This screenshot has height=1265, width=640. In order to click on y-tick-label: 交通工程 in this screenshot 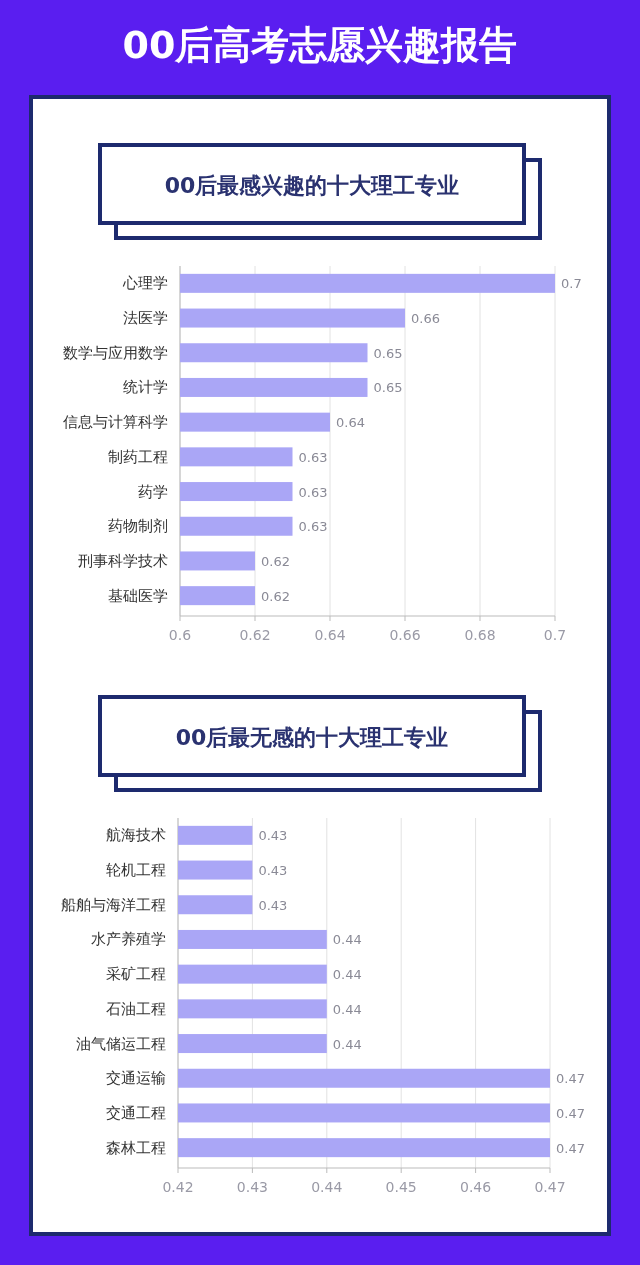, I will do `click(136, 1112)`.